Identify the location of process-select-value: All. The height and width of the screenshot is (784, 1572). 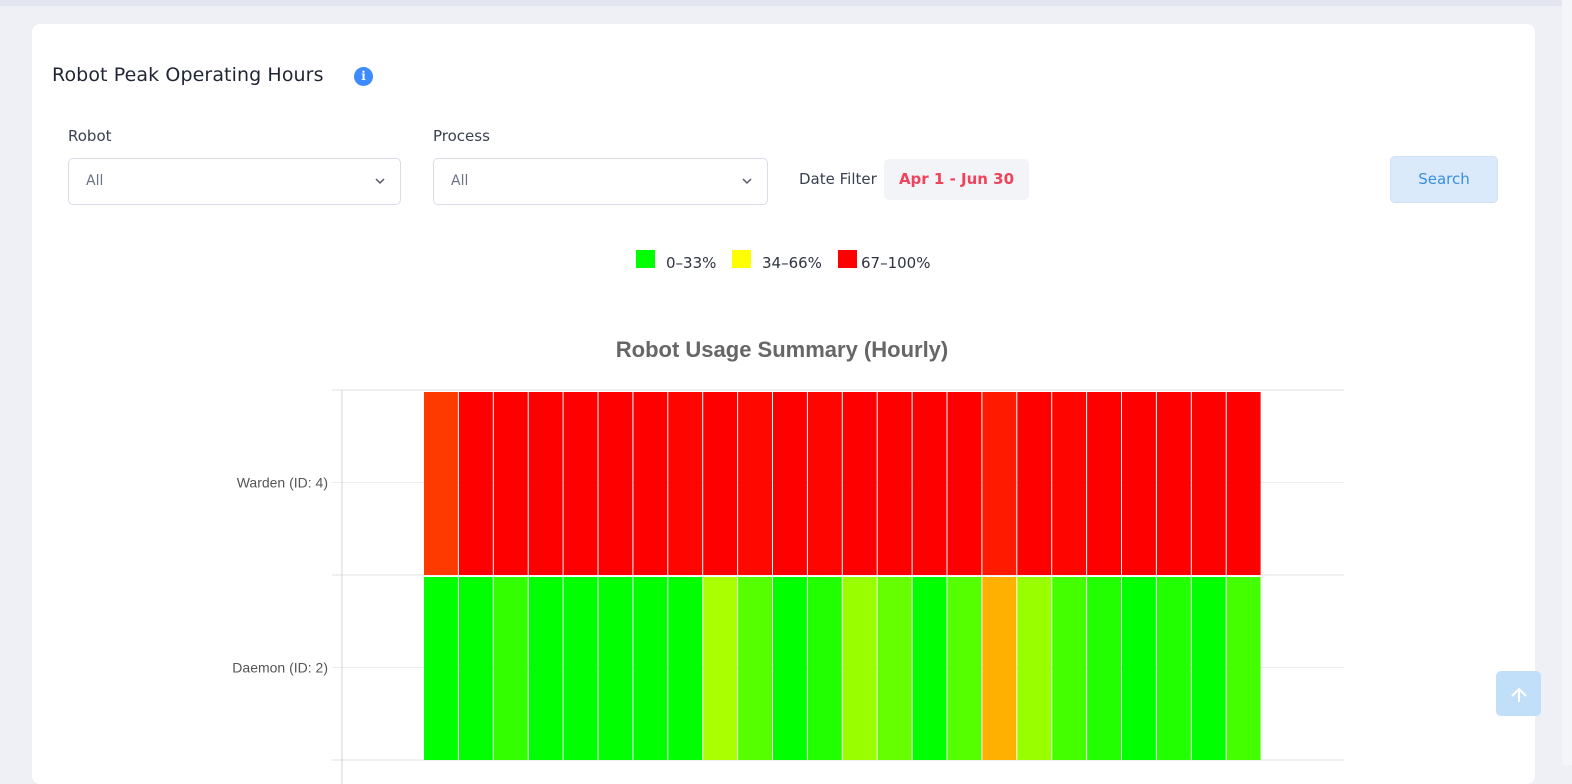
(460, 181).